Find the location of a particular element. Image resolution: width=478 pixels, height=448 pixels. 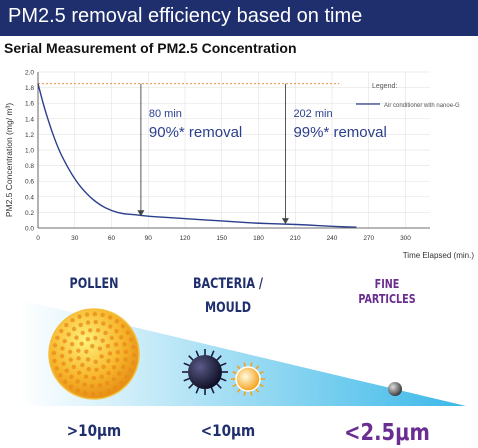

title-banner: PM2.5 removal efficiency based on time is located at coordinates (239, 18).